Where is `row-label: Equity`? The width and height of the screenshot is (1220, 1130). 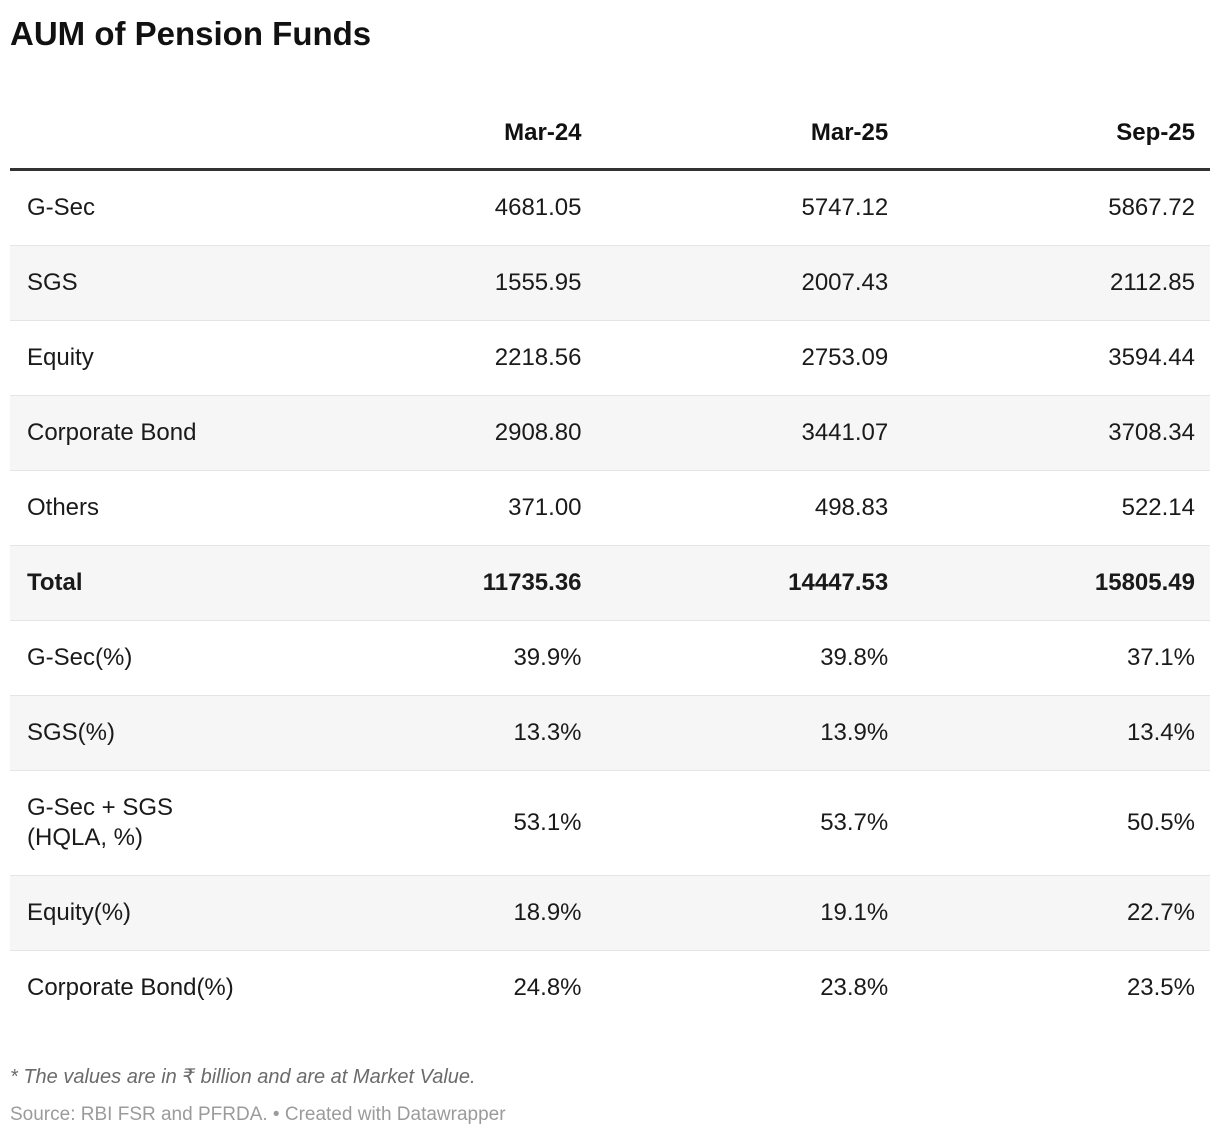
row-label: Equity is located at coordinates (150, 358).